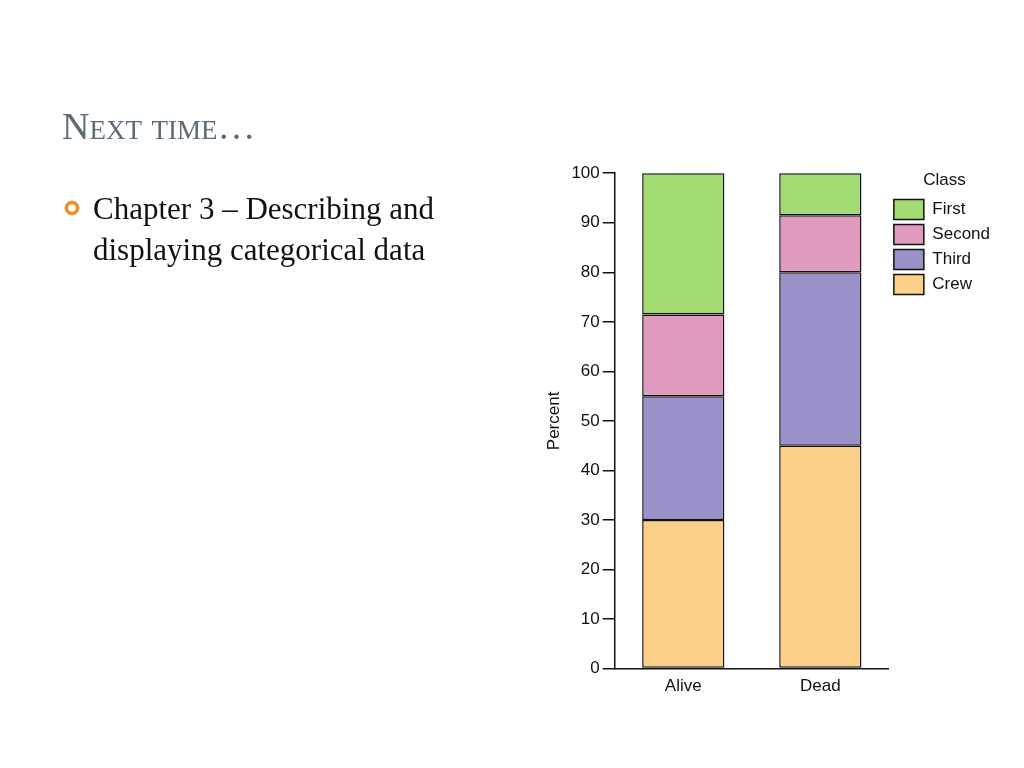 The image size is (1024, 768). I want to click on y-axis-title: Percent, so click(553, 421).